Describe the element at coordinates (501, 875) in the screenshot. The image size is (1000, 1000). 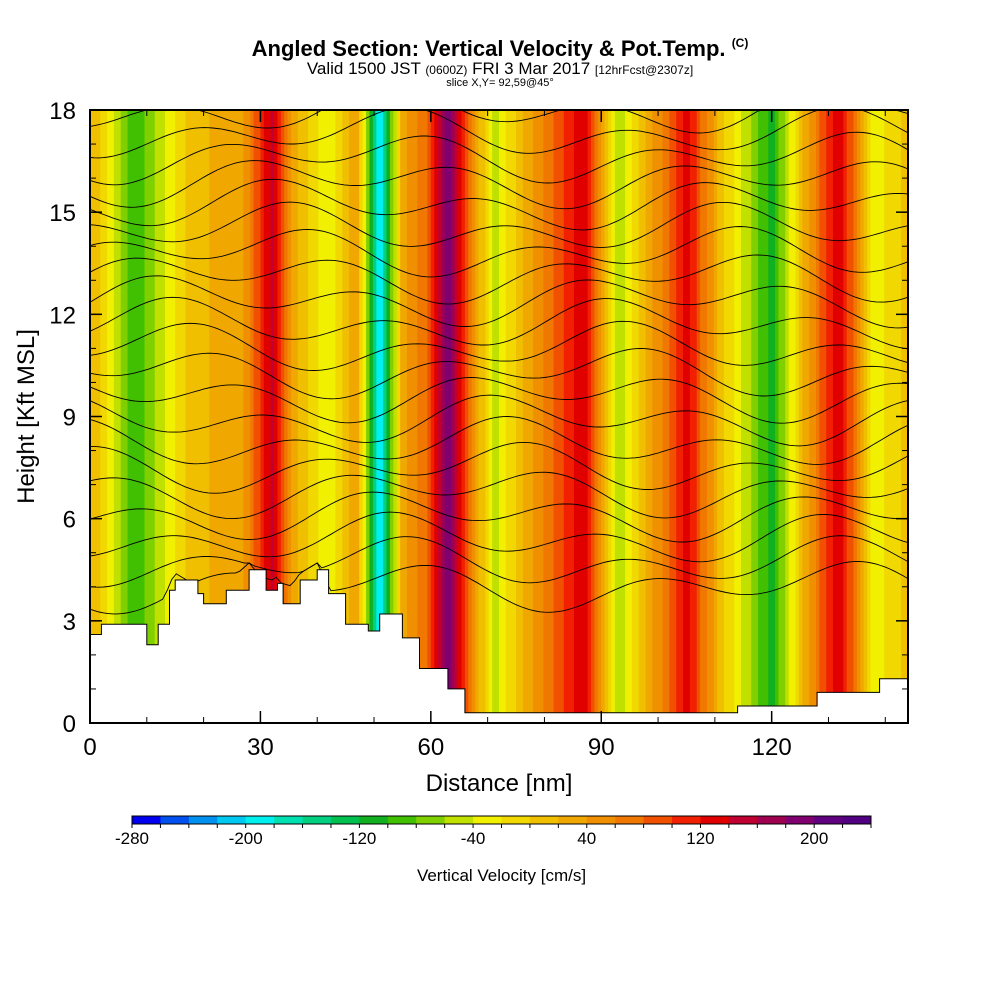
I see `colorbar-label: Vertical Velocity [cm/s]` at that location.